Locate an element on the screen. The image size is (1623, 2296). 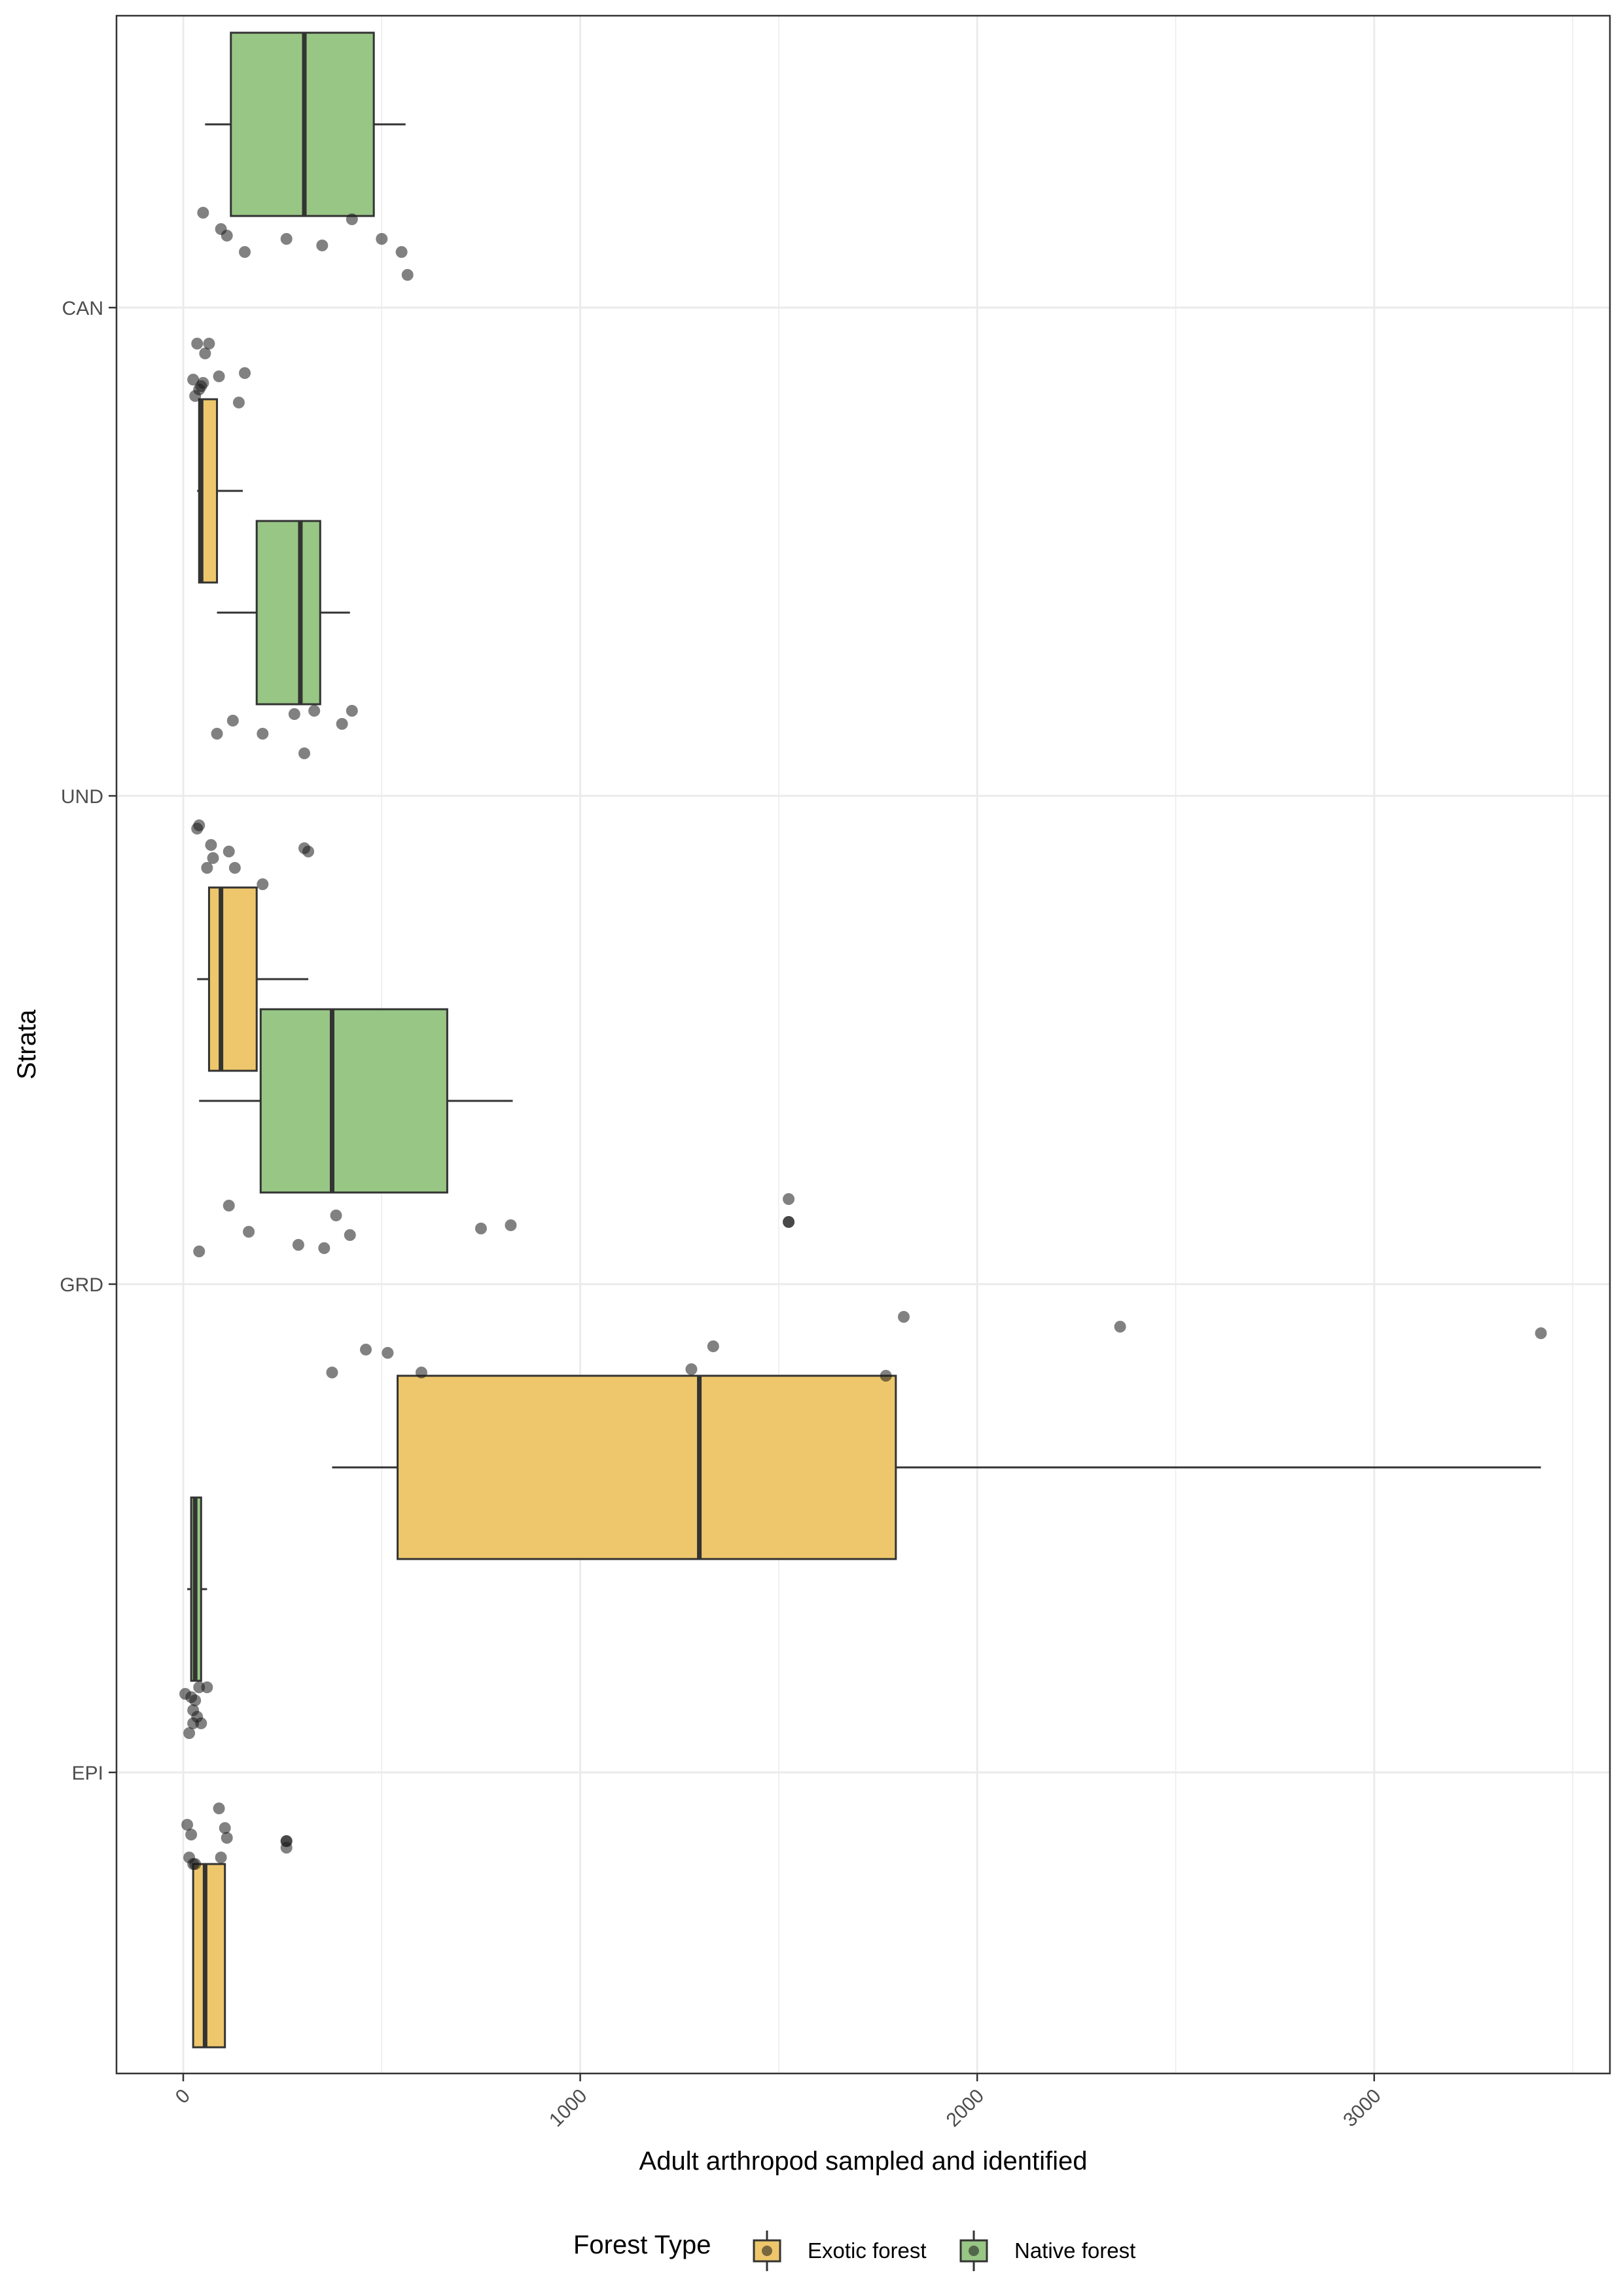
box-grd-exotic-forest is located at coordinates (937, 1467).